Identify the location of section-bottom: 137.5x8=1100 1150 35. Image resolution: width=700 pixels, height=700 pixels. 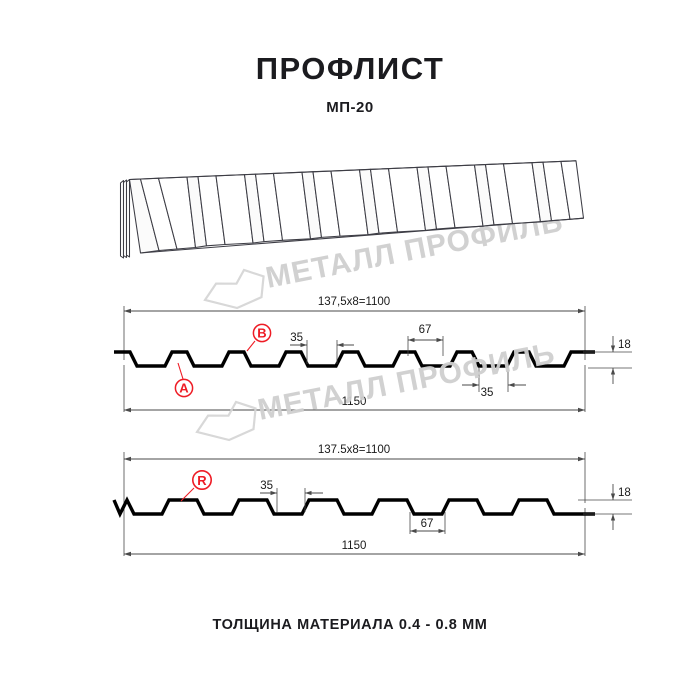
(372, 500).